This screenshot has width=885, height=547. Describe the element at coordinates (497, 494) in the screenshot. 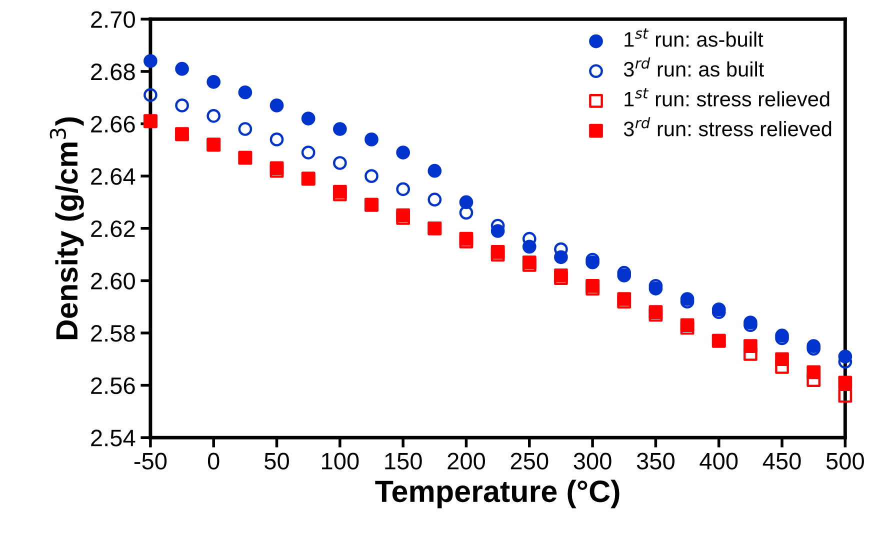

I see `x-axis-title: Temperature (°C)` at that location.